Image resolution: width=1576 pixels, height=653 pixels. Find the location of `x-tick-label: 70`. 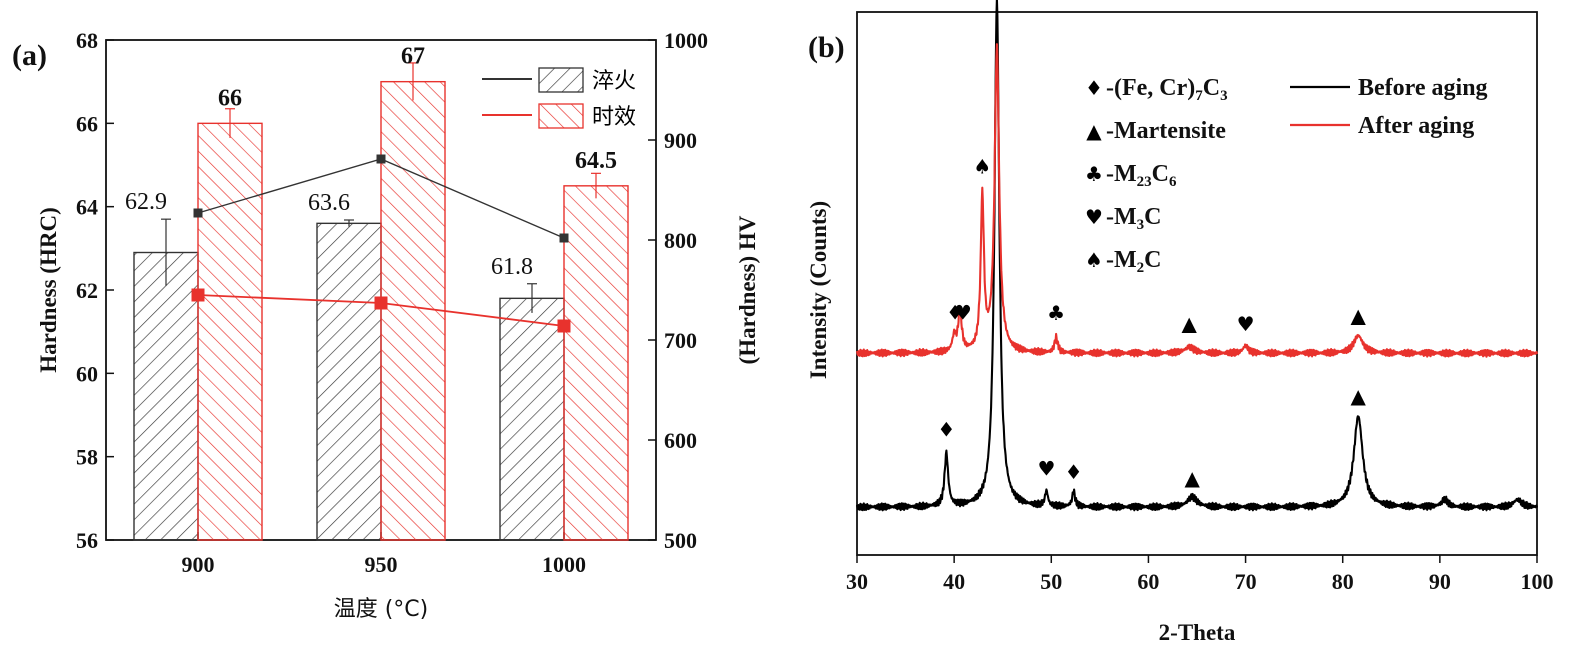

x-tick-label: 70 is located at coordinates (1246, 581).